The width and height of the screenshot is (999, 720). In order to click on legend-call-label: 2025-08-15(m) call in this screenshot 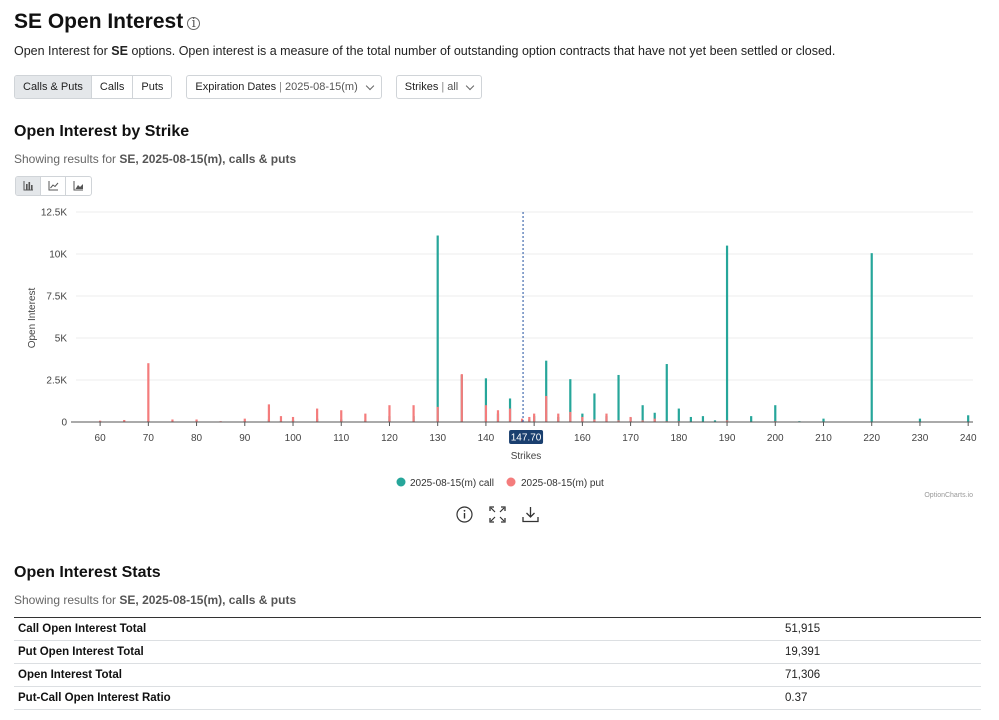, I will do `click(452, 483)`.